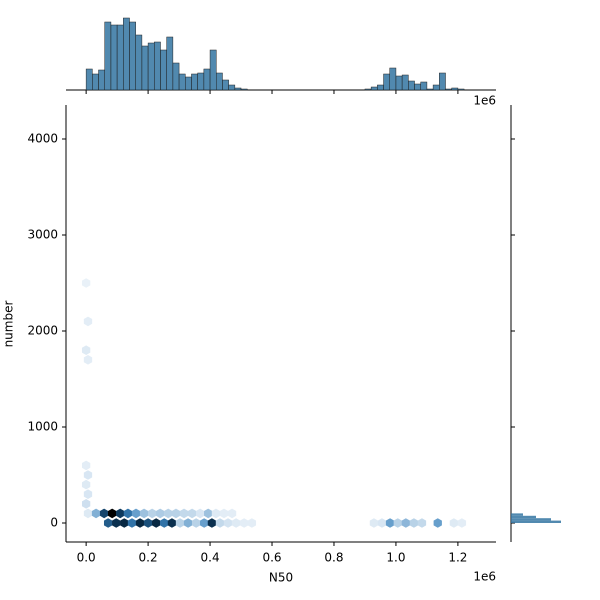  What do you see at coordinates (210, 558) in the screenshot?
I see `x-tick-label: 0.4` at bounding box center [210, 558].